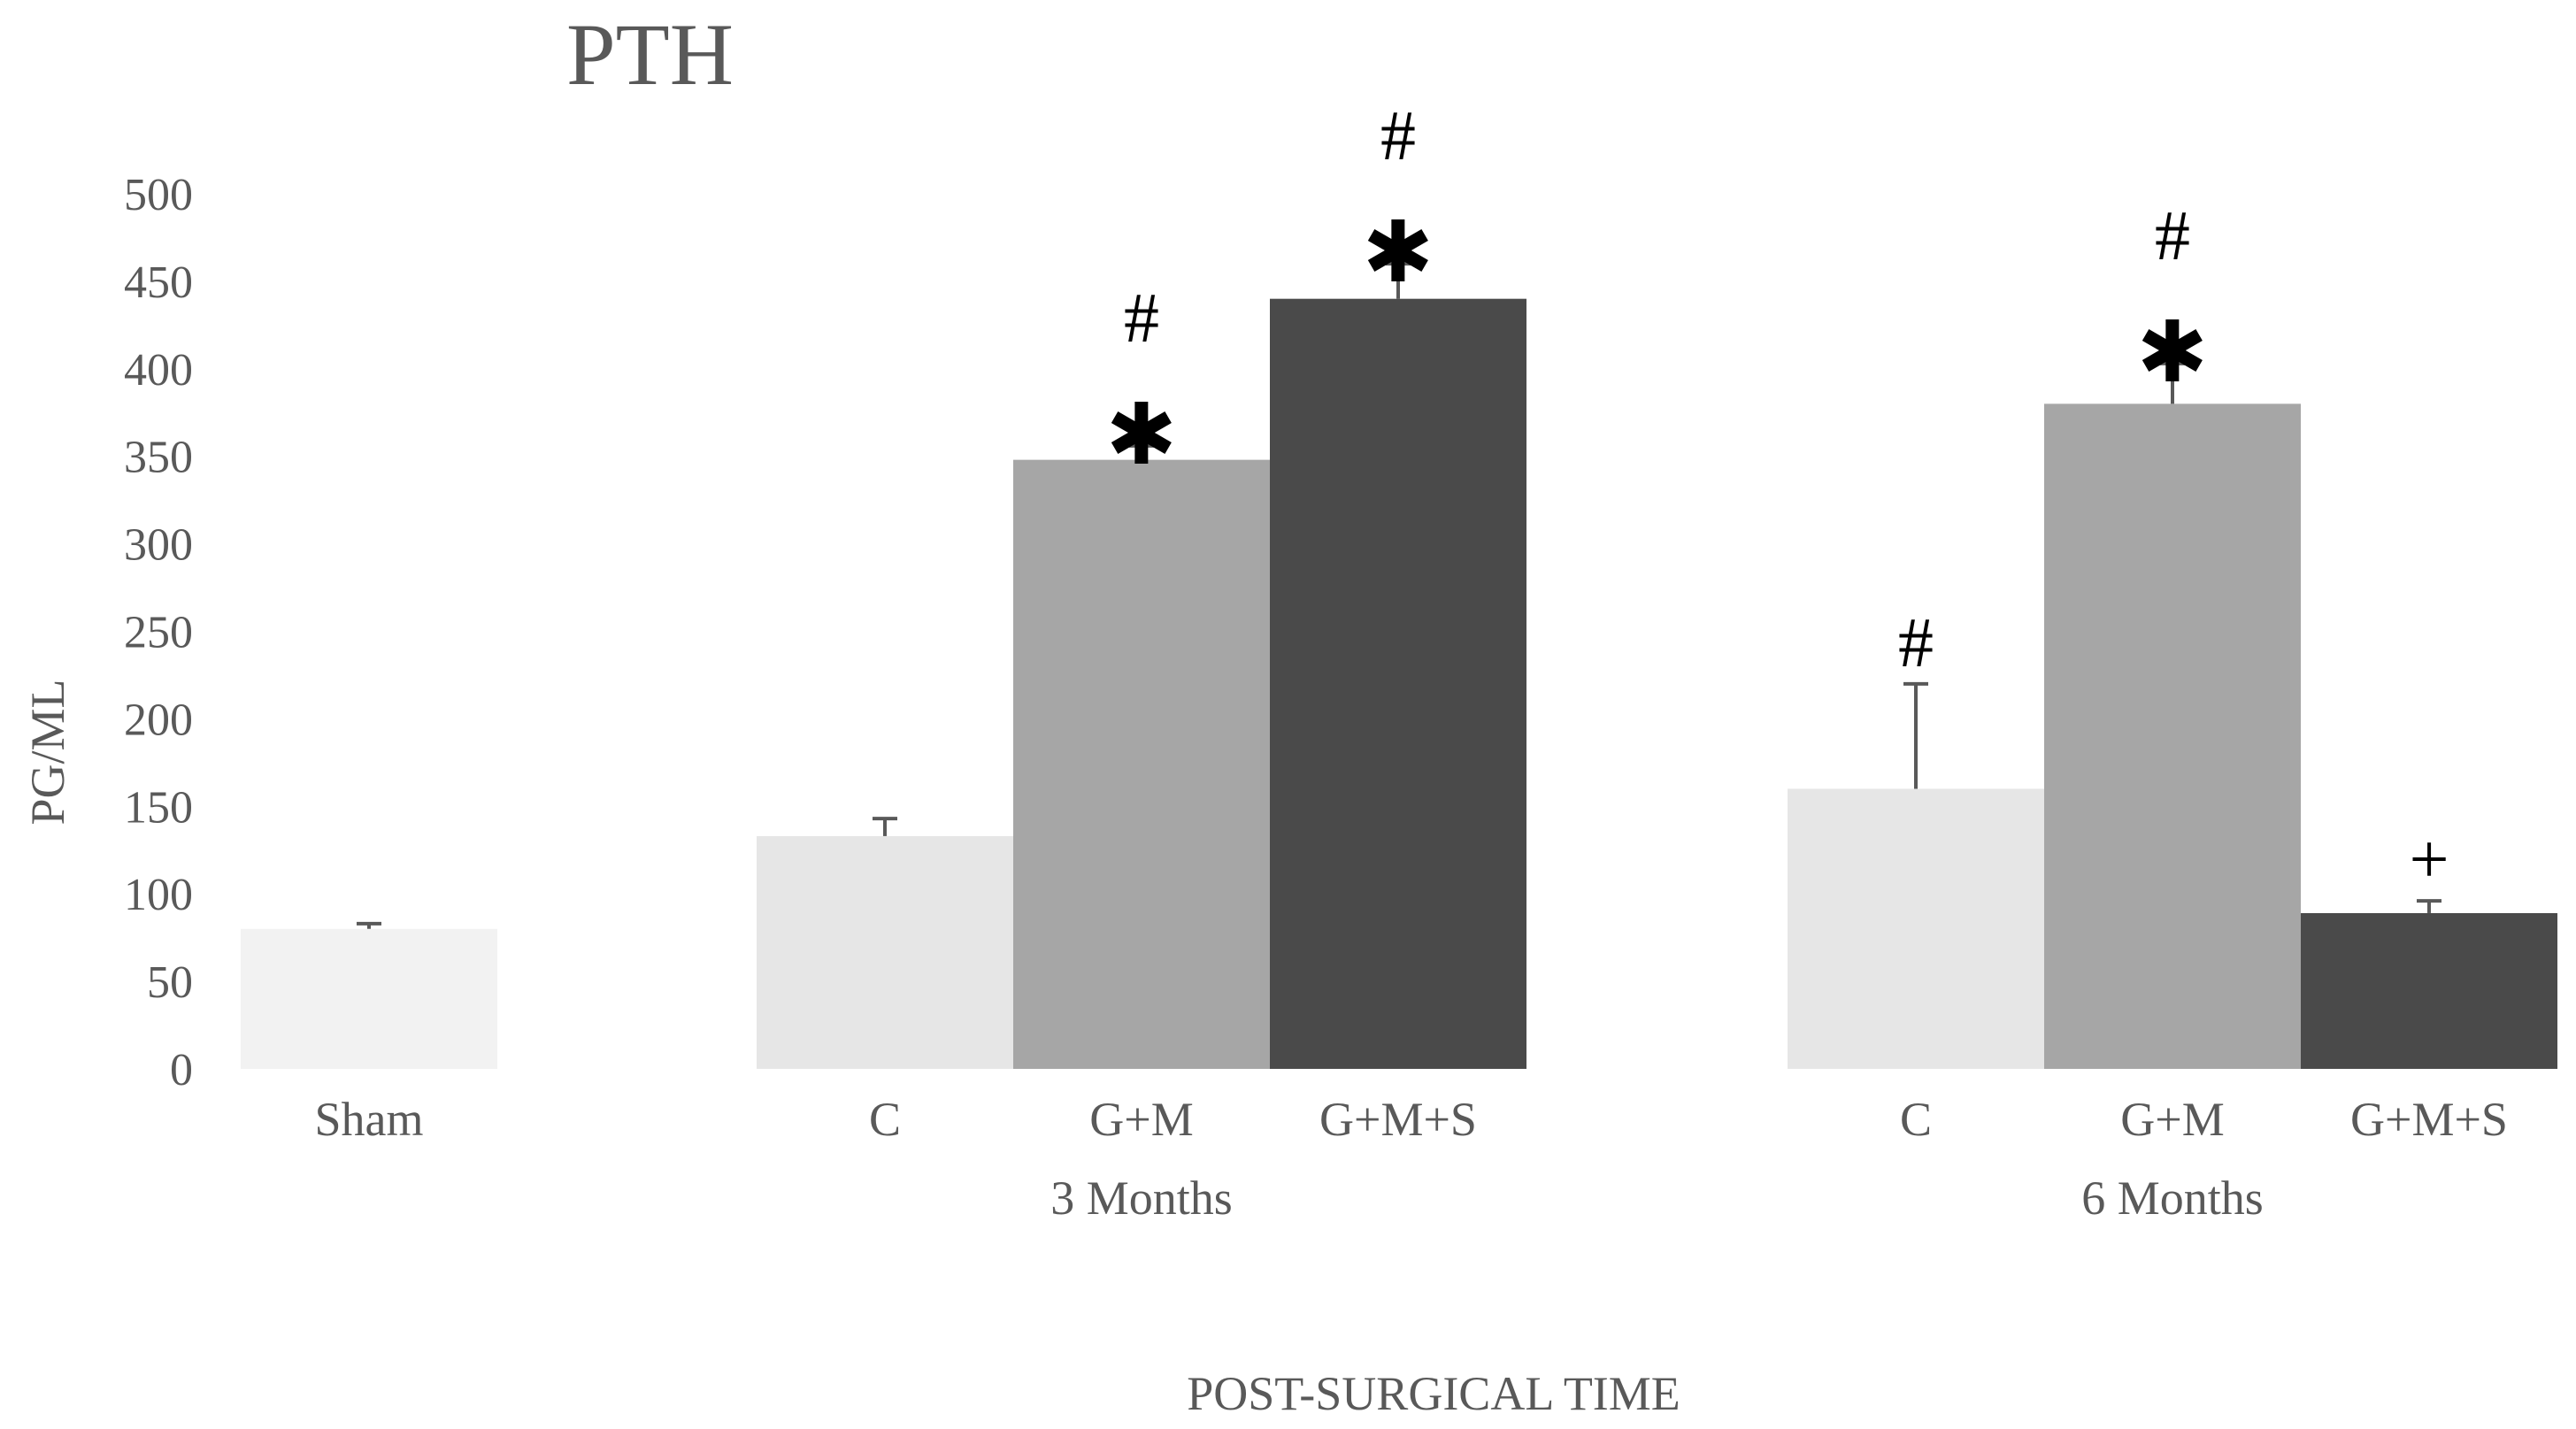  What do you see at coordinates (181, 1070) in the screenshot?
I see `y-tick-label: 0` at bounding box center [181, 1070].